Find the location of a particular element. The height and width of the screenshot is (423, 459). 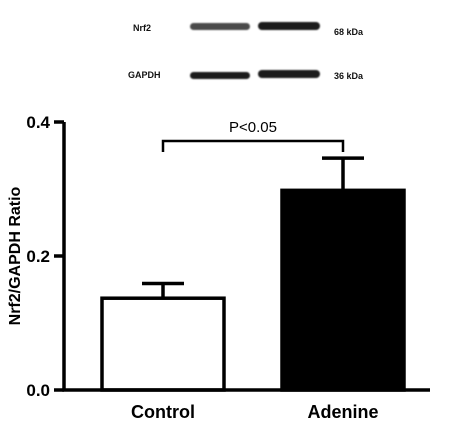

nrf2-band-adenine is located at coordinates (289, 26).